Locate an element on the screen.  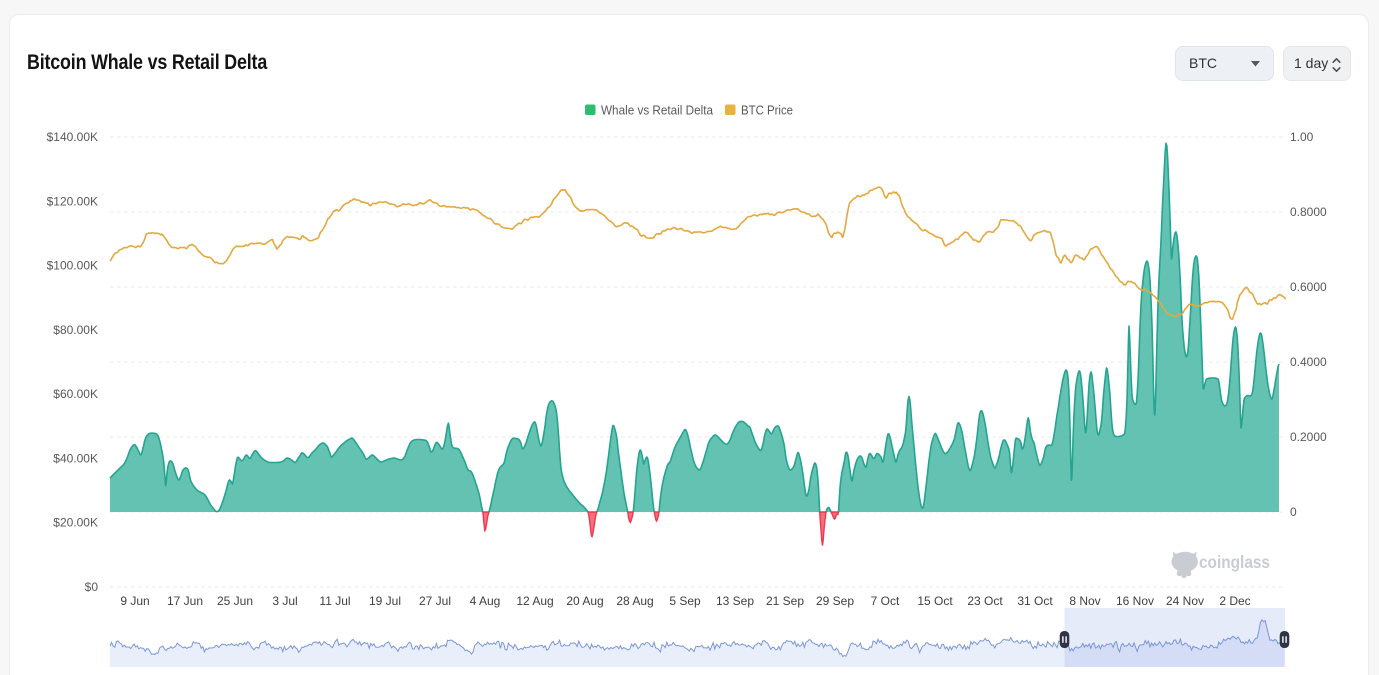
svg-text: 5 Sep is located at coordinates (685, 601).